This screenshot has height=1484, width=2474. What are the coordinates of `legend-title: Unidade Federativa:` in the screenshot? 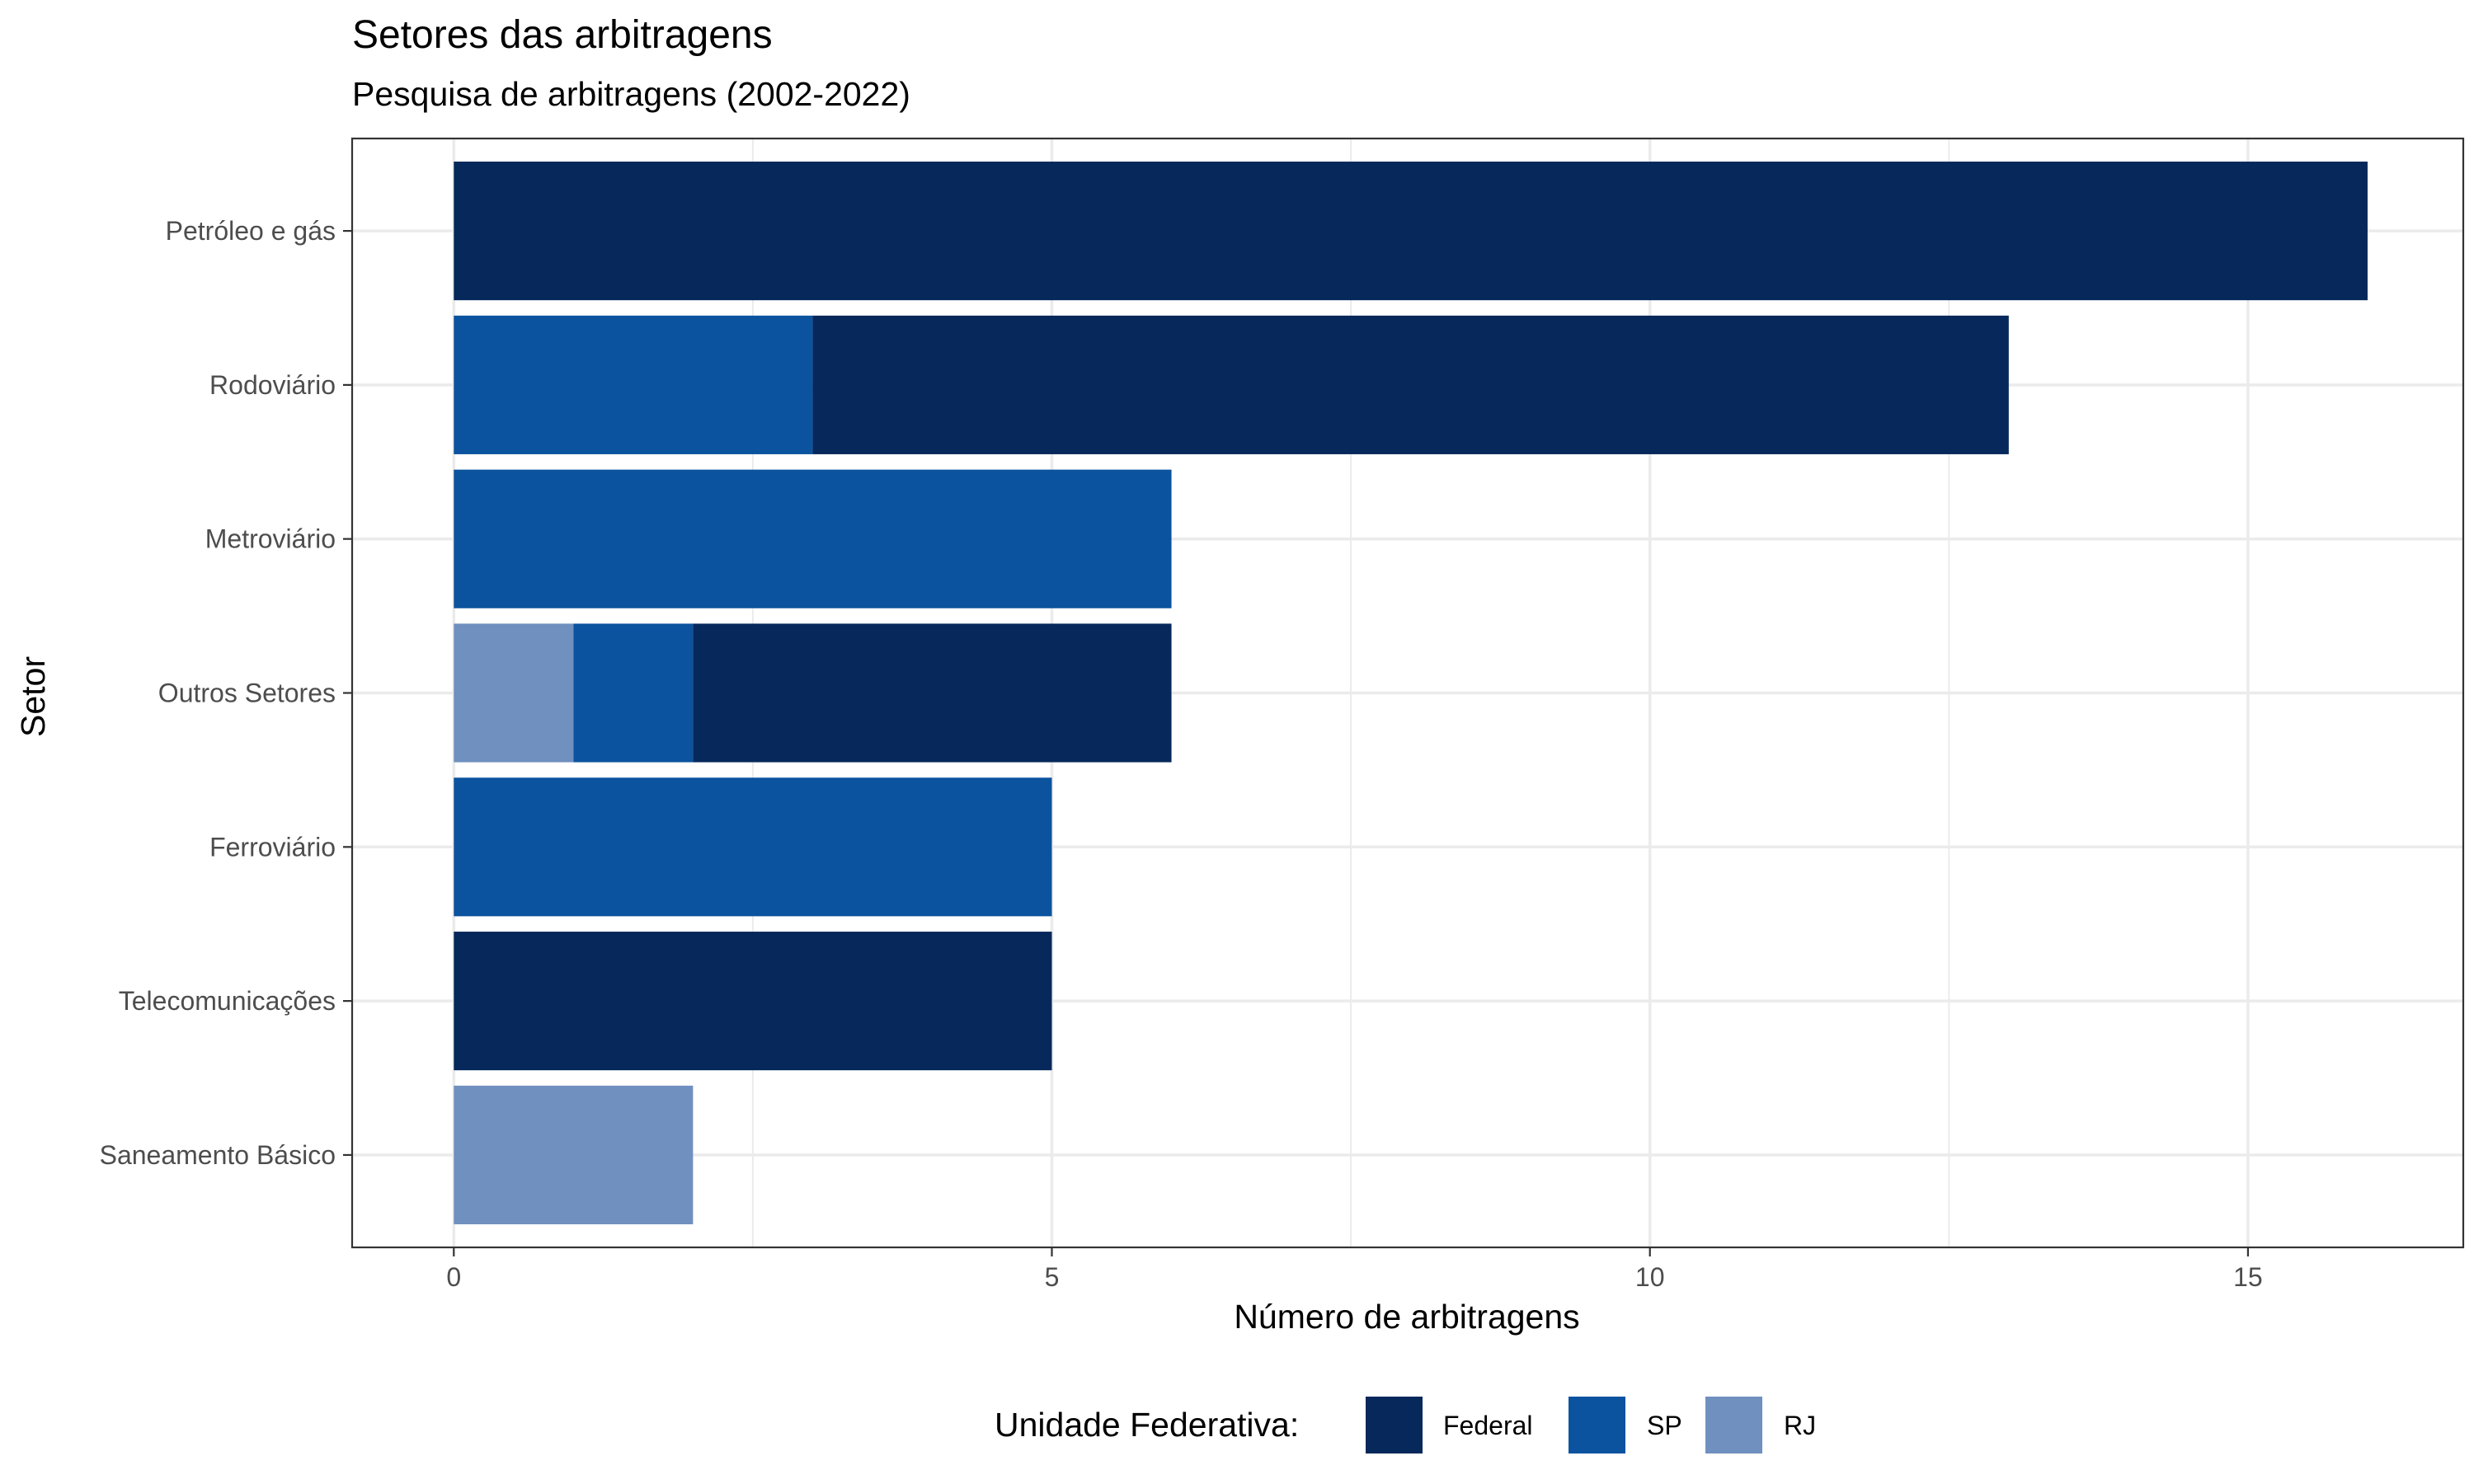 It's located at (1147, 1425).